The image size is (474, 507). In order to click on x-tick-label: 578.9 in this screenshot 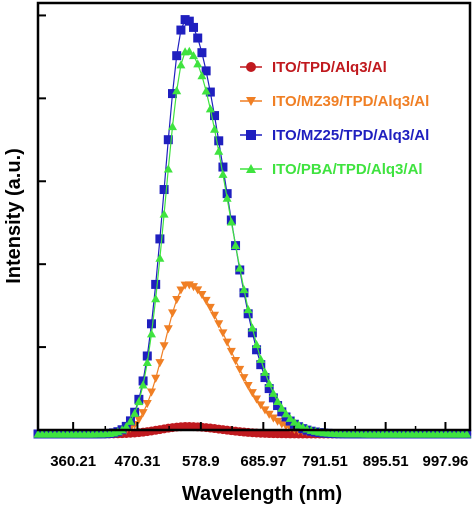, I will do `click(201, 461)`.